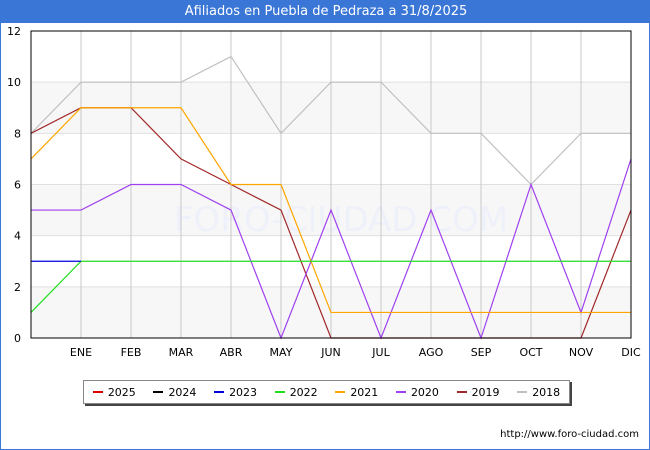  I want to click on series-line-2022, so click(330, 286).